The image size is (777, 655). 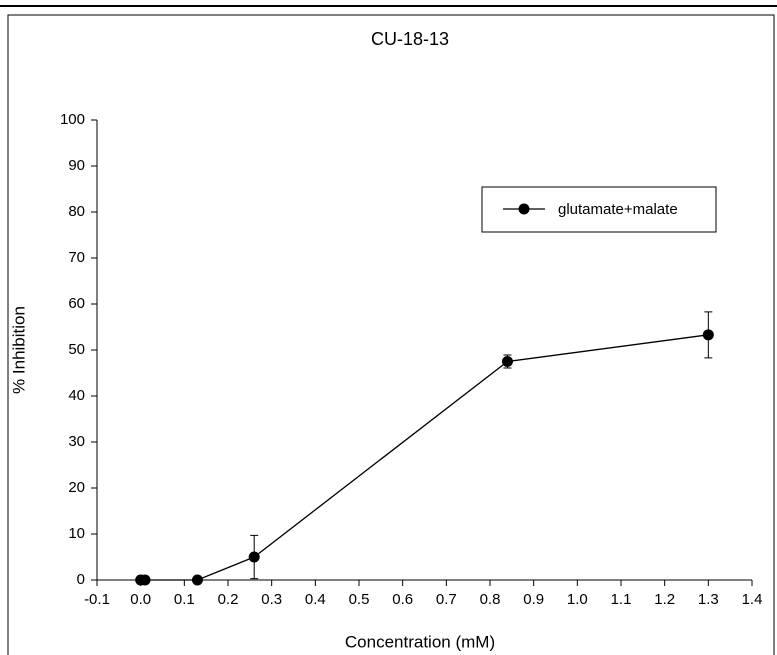 I want to click on y-tick-label: 80, so click(x=76, y=211).